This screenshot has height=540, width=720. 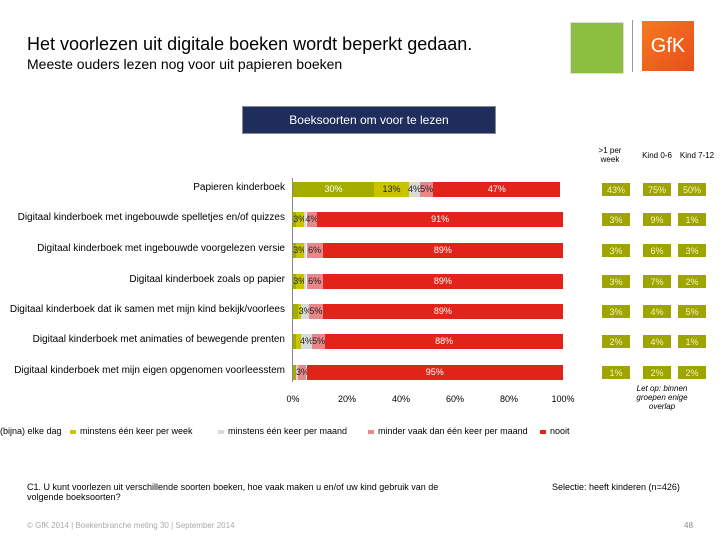 I want to click on bar-segment: 13%, so click(x=392, y=189).